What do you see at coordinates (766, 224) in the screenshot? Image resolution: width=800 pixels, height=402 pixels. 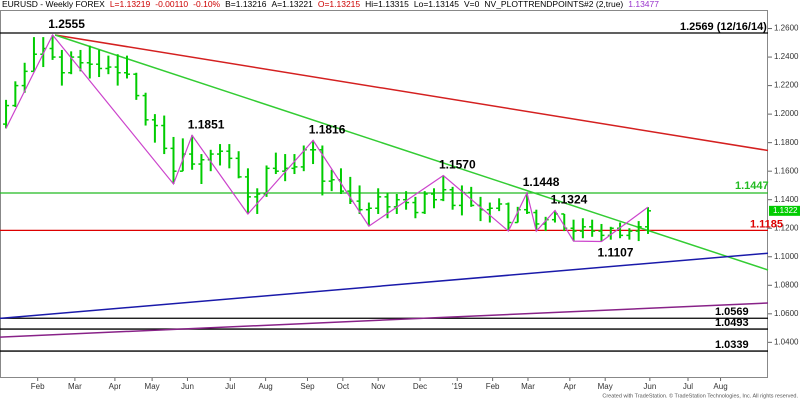 I see `level-label: 1.1185` at bounding box center [766, 224].